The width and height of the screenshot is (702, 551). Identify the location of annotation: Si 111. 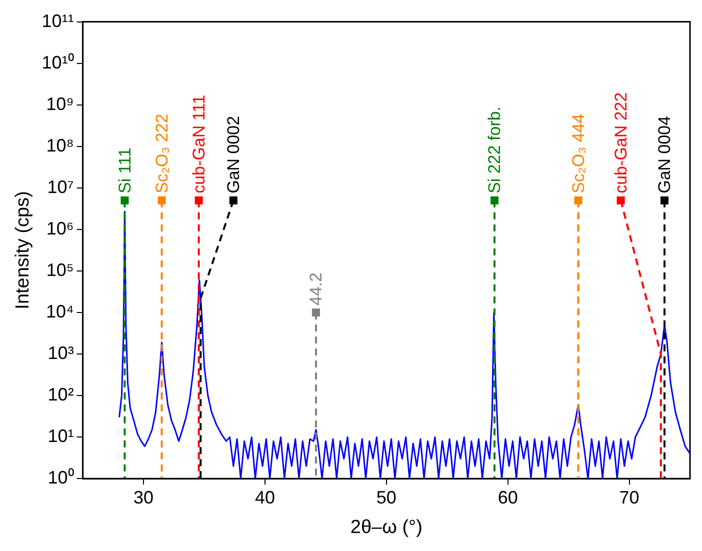
(124, 171).